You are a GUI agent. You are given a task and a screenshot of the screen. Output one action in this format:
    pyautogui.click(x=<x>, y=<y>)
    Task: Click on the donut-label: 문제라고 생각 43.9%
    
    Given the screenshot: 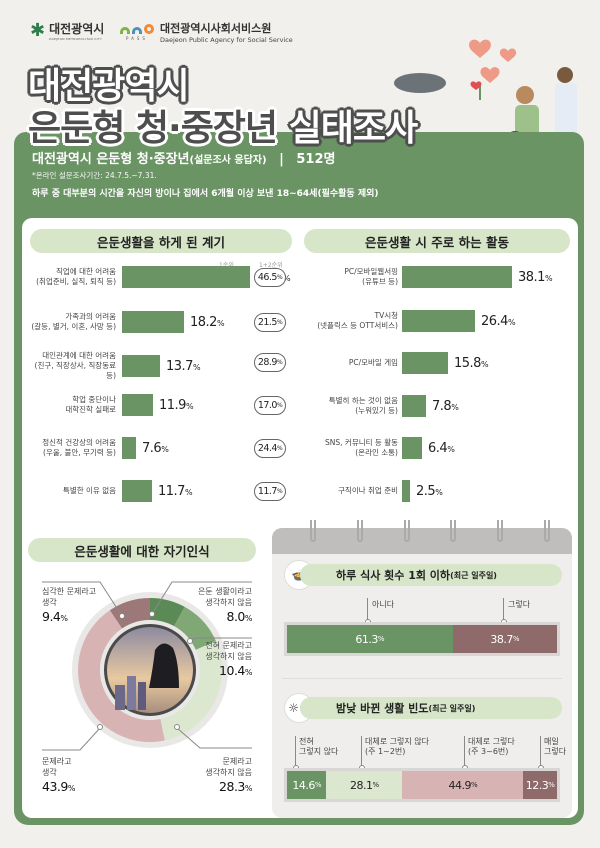 What is the action you would take?
    pyautogui.click(x=58, y=775)
    